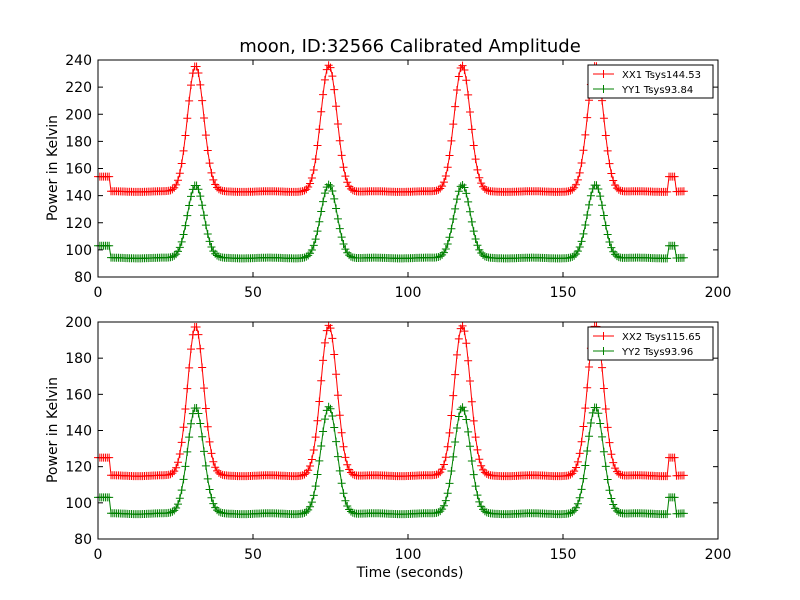 Image resolution: width=800 pixels, height=600 pixels. I want to click on top-ytick-label-200: 200, so click(78, 115).